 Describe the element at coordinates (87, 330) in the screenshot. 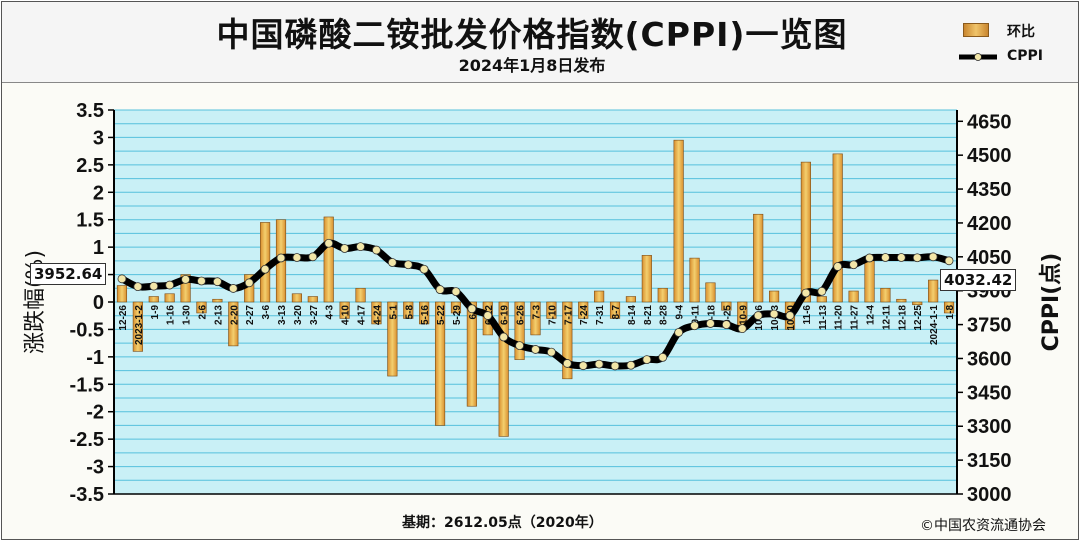

I see `left-tick-label: -0.5` at that location.